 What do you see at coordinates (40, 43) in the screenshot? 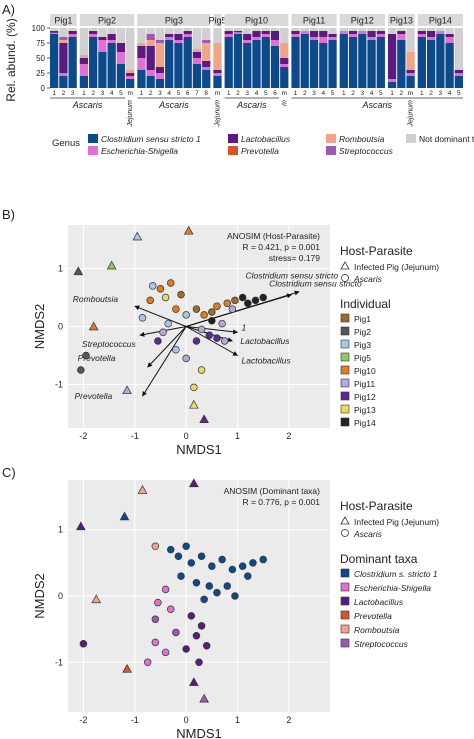
I see `y-tick-label: 75` at bounding box center [40, 43].